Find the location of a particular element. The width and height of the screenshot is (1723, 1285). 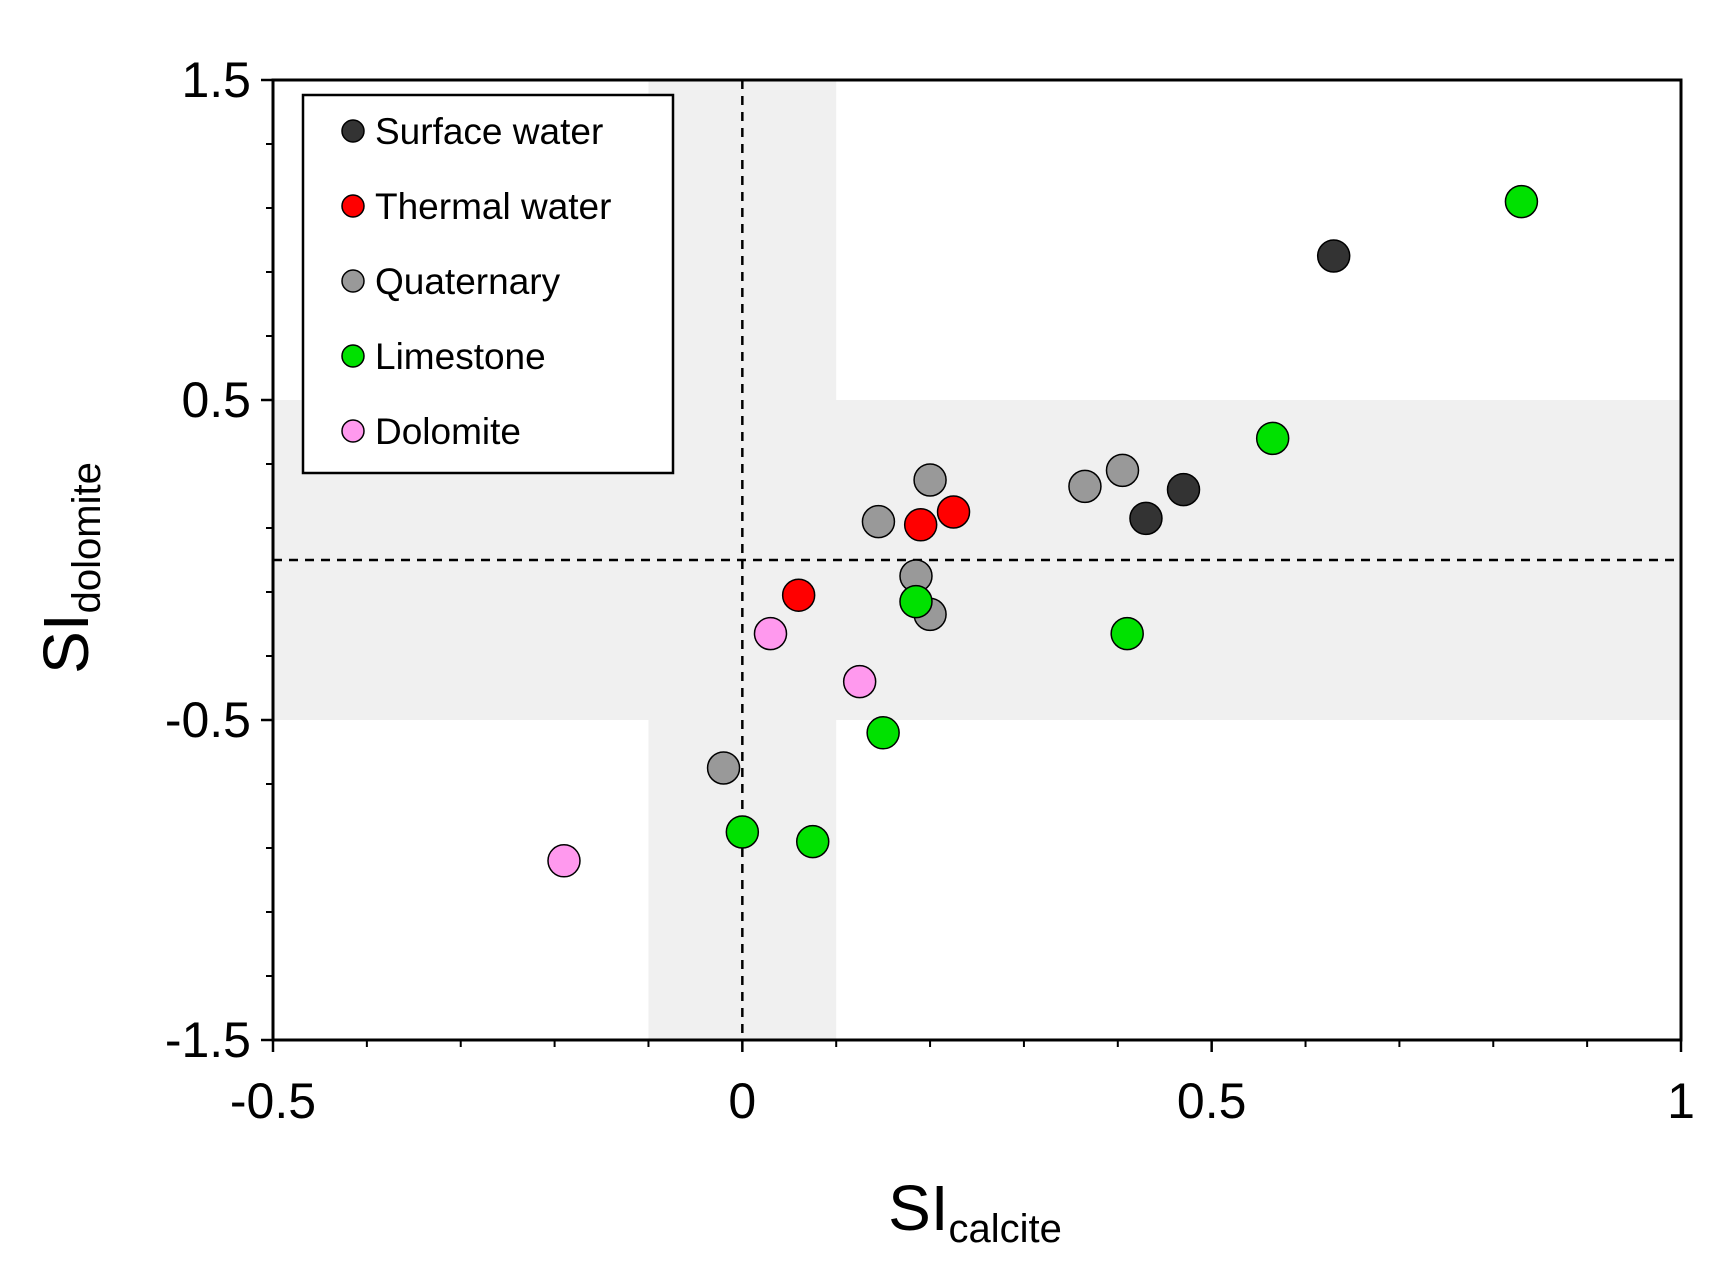

y-axis-title-sub: dolomite is located at coordinates (87, 537).